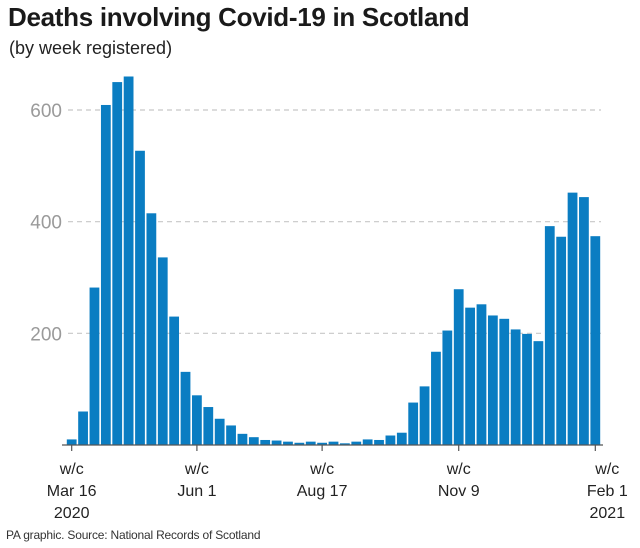 This screenshot has width=640, height=548. I want to click on x-tick-label: Jun 1, so click(196, 491).